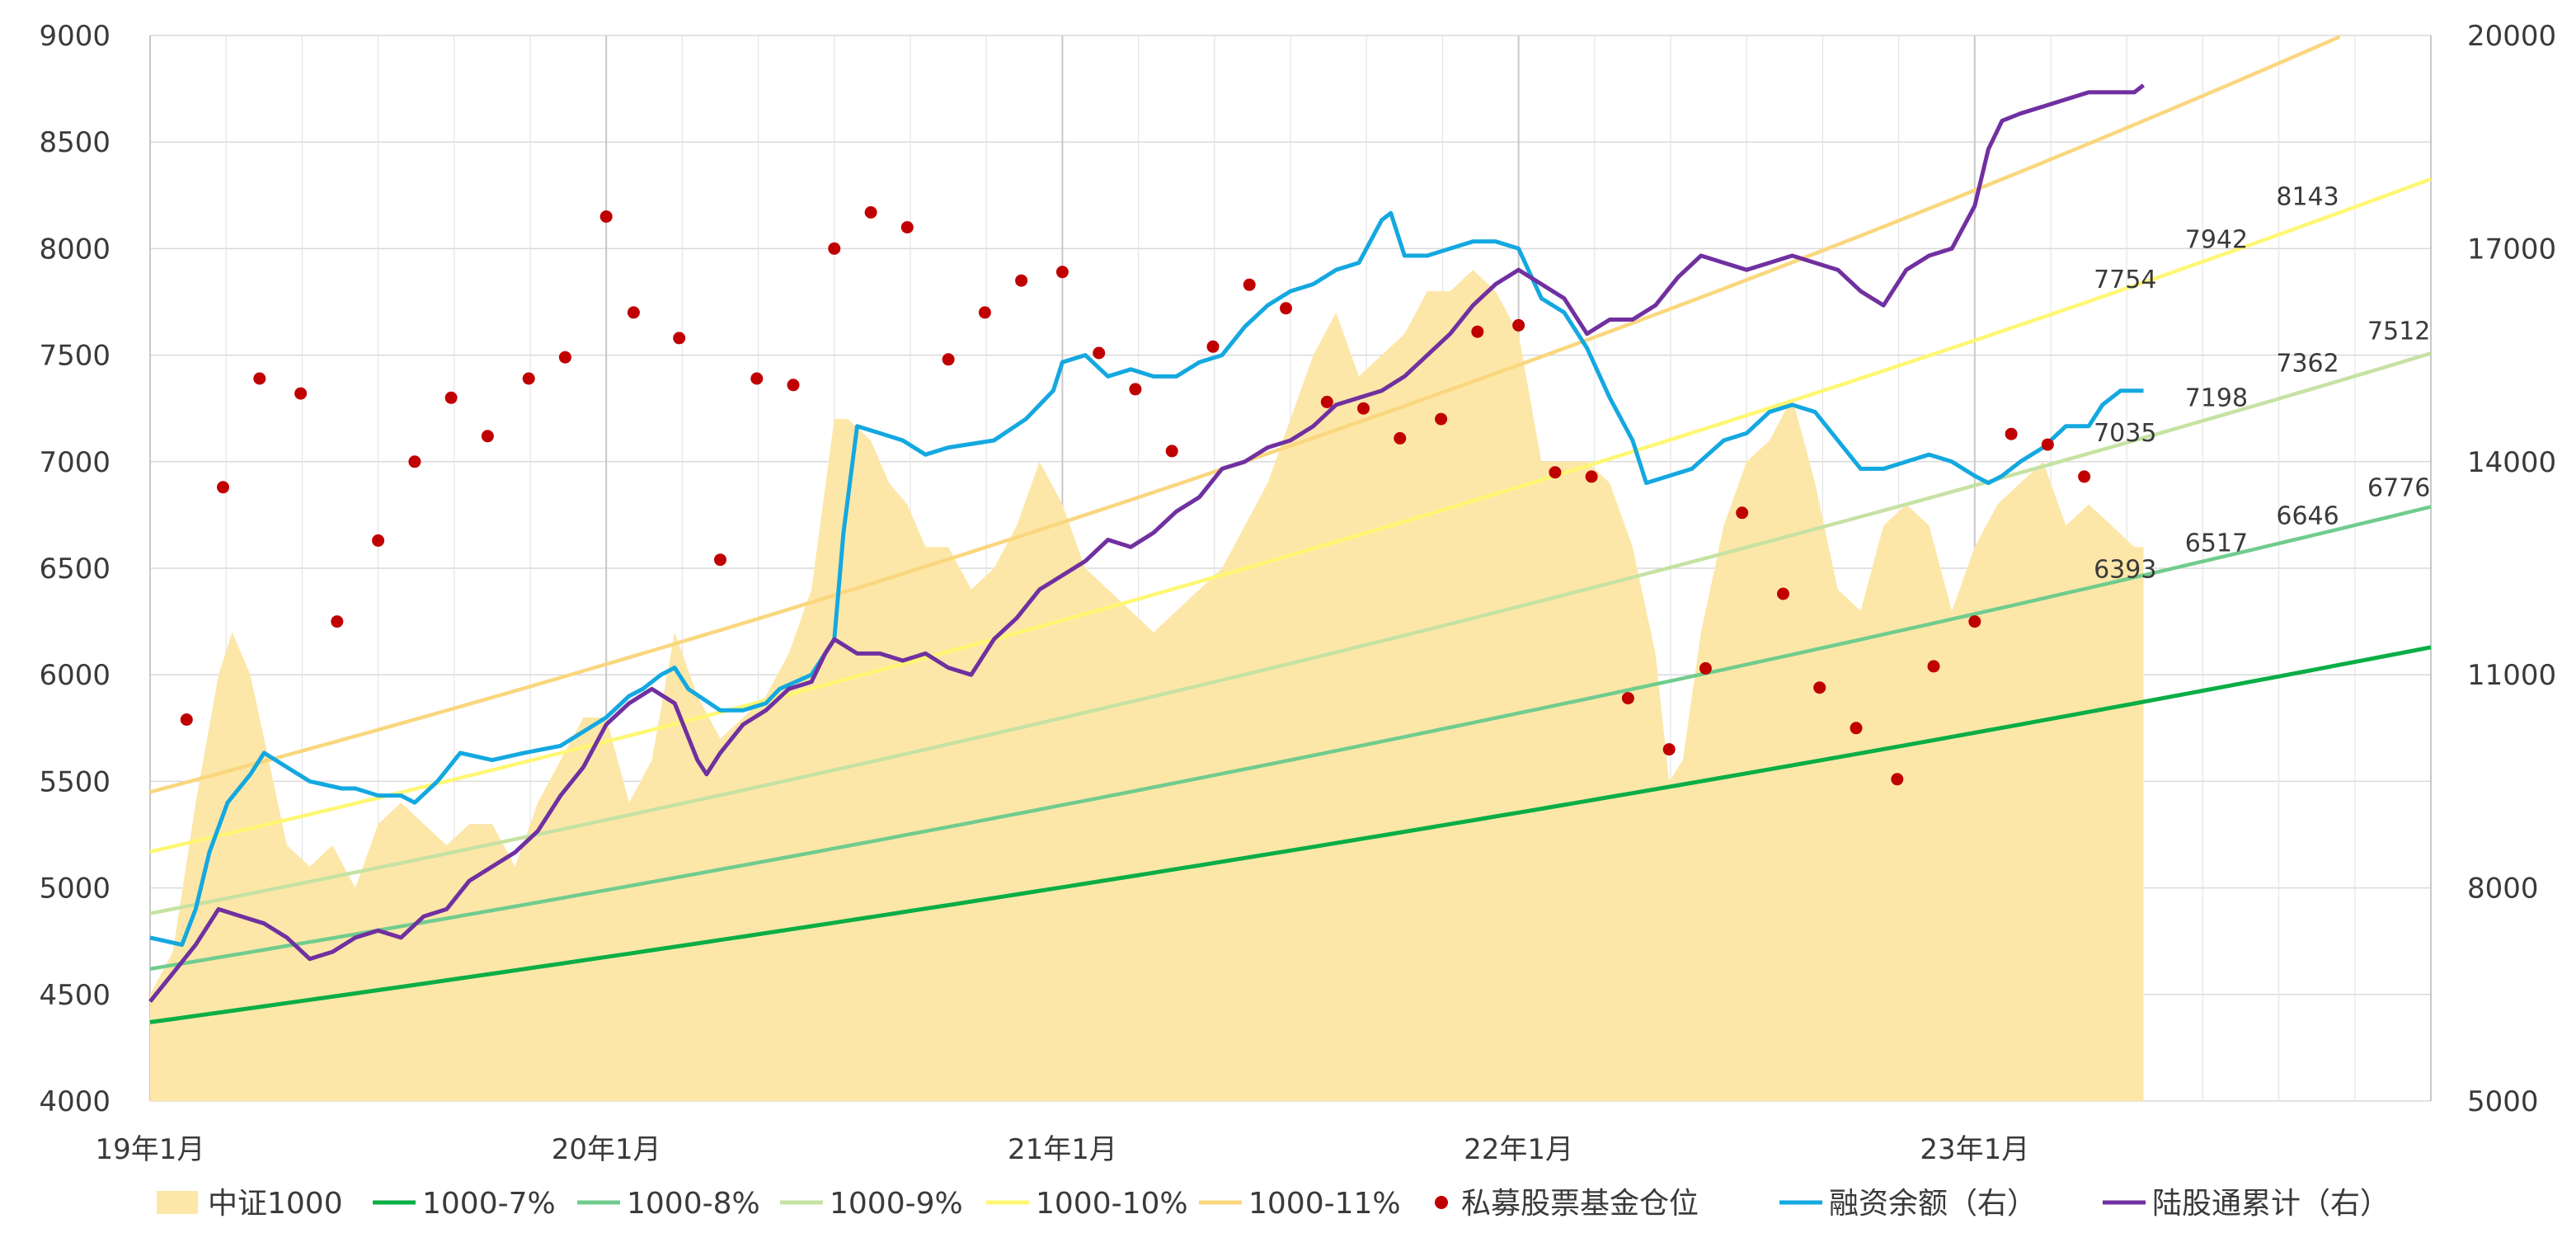 This screenshot has width=2576, height=1247. I want to click on legend-label: 私募股票基金仓位, so click(1580, 1204).